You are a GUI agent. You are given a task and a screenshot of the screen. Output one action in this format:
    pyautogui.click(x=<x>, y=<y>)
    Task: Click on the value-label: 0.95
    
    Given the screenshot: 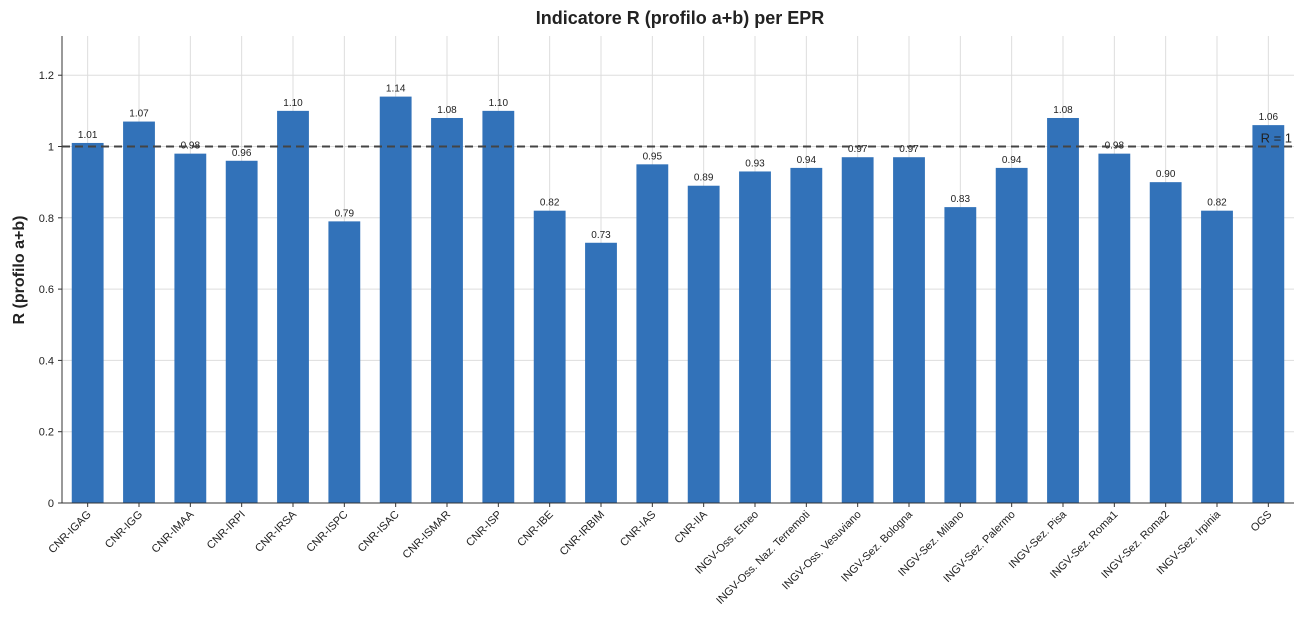 What is the action you would take?
    pyautogui.click(x=653, y=156)
    